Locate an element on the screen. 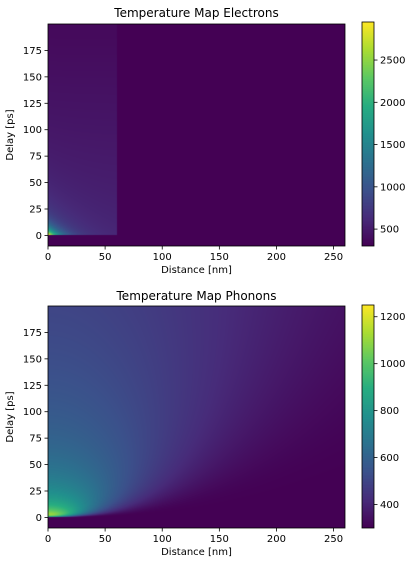  colorbar-tick-label: 2000 is located at coordinates (392, 103).